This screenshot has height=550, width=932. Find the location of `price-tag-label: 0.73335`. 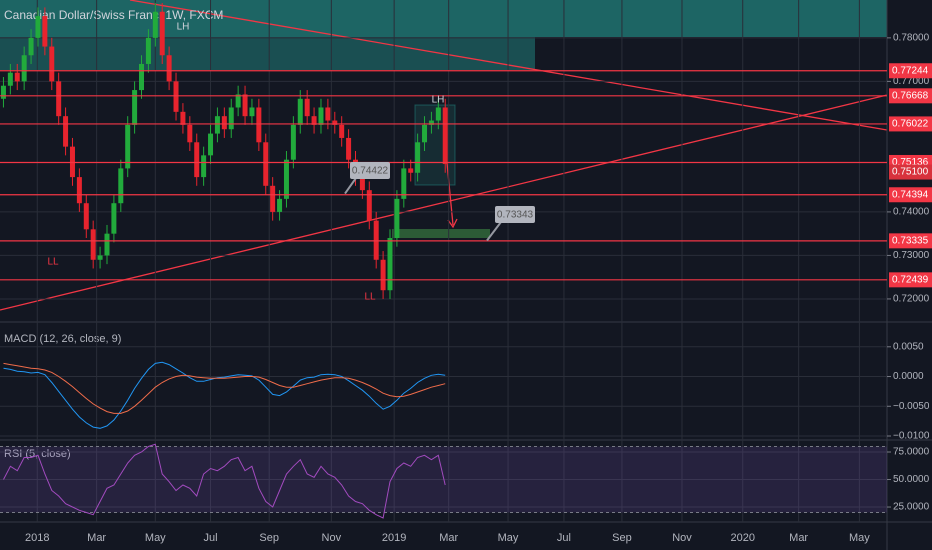

price-tag-label: 0.73335 is located at coordinates (910, 240).